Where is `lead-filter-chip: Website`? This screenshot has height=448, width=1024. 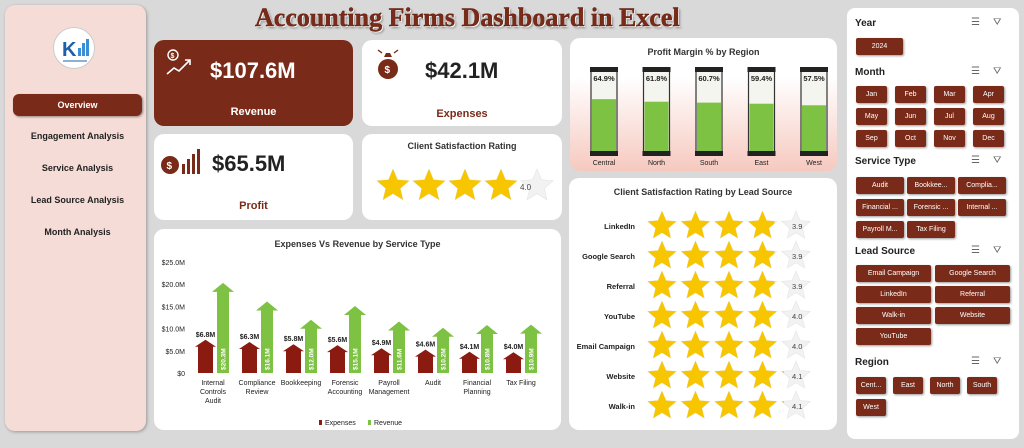 lead-filter-chip: Website is located at coordinates (972, 315).